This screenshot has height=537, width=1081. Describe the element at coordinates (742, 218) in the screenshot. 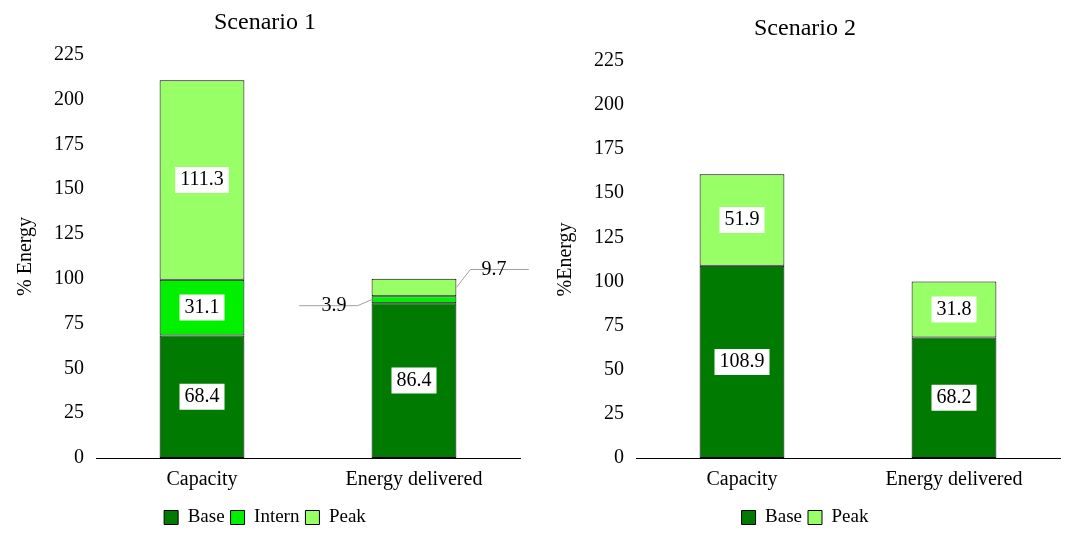

I see `data-label: 51.9` at that location.